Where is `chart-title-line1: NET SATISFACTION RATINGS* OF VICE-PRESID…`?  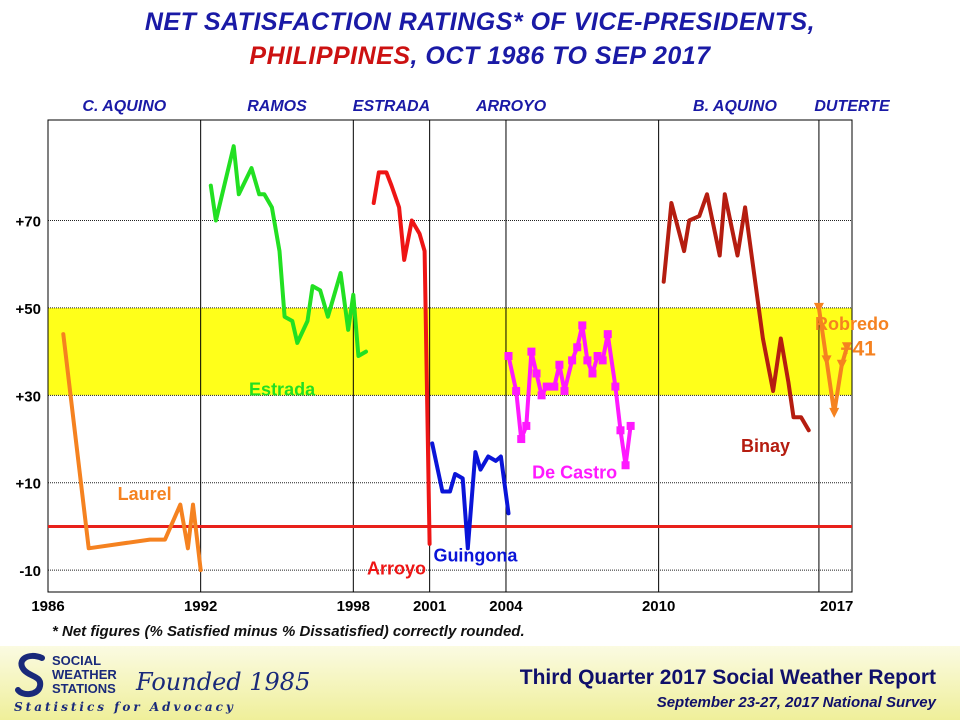 chart-title-line1: NET SATISFACTION RATINGS* OF VICE-PRESID… is located at coordinates (480, 22).